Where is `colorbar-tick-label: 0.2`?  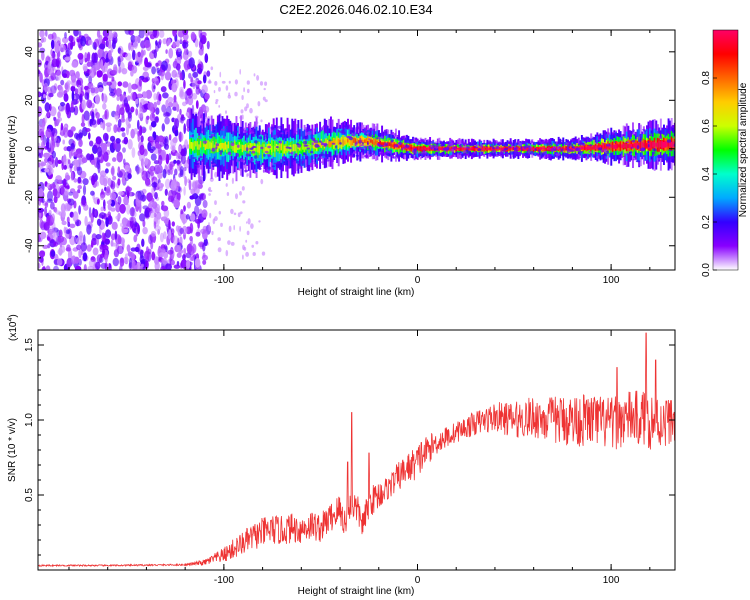
colorbar-tick-label: 0.2 is located at coordinates (706, 222).